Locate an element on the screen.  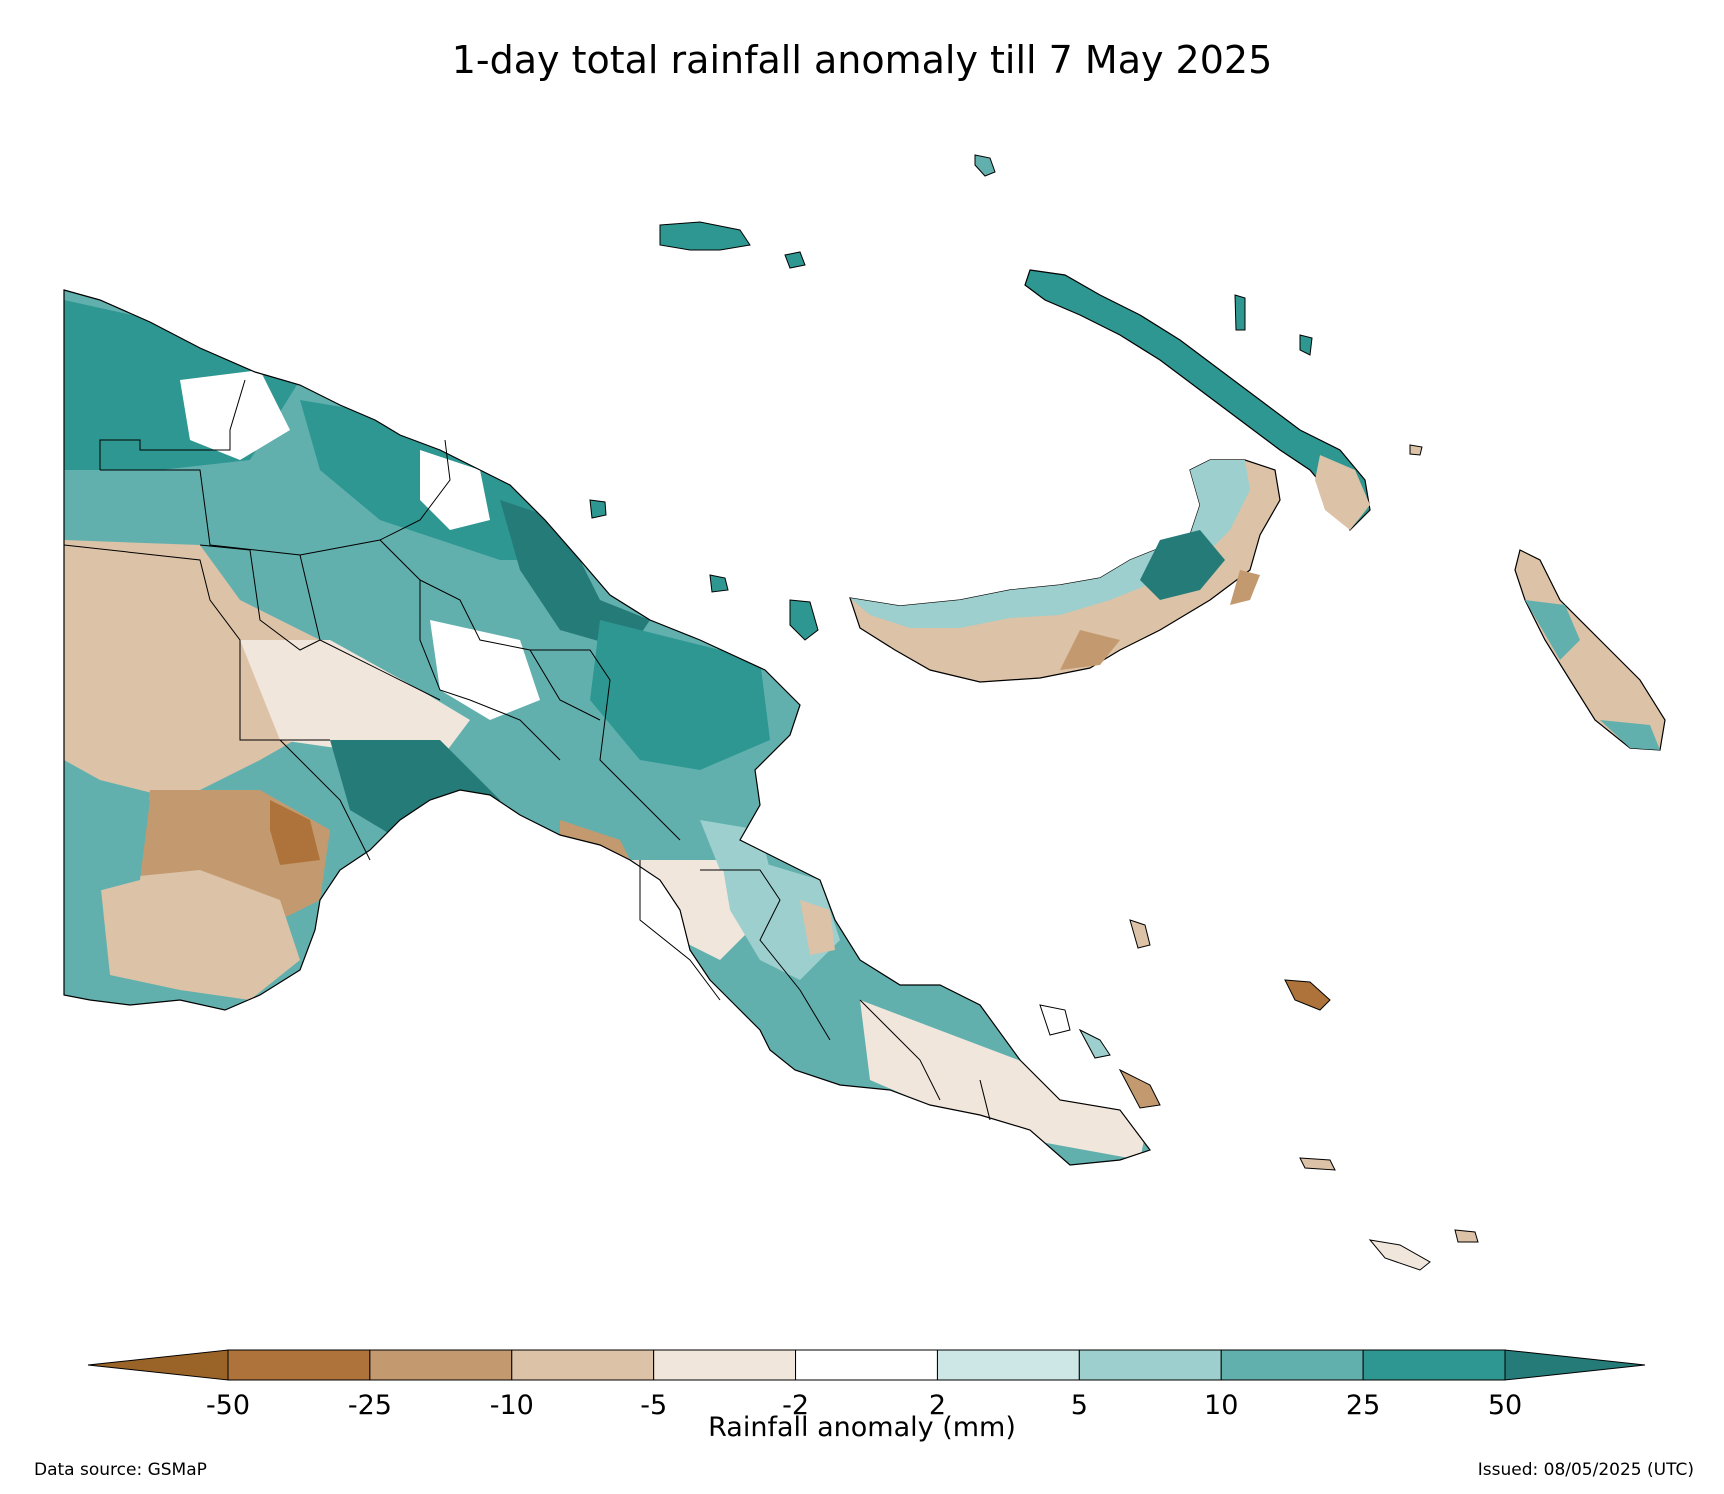
bougainville-island is located at coordinates (1590, 650).